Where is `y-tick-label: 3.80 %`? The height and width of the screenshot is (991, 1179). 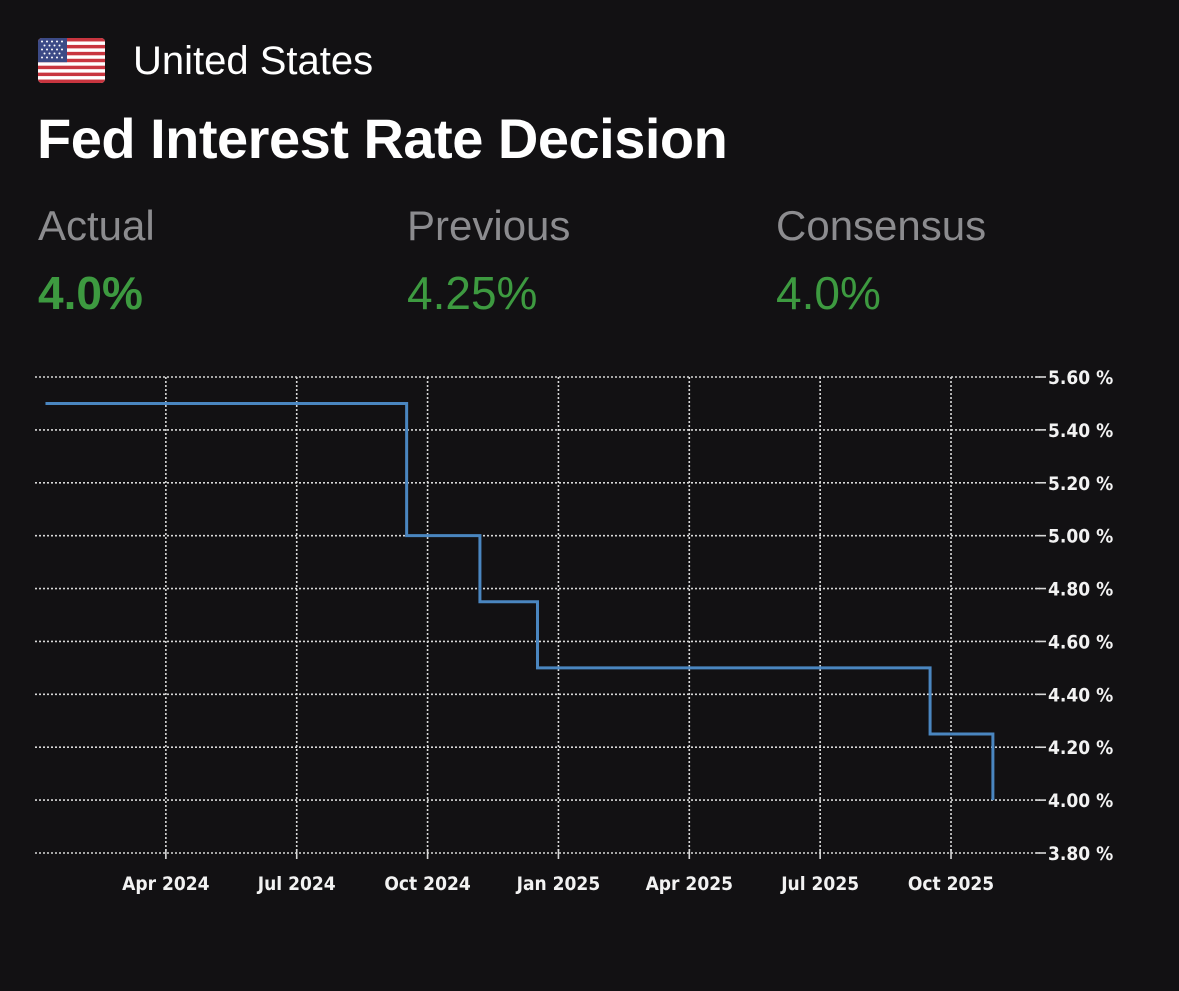 y-tick-label: 3.80 % is located at coordinates (1080, 854).